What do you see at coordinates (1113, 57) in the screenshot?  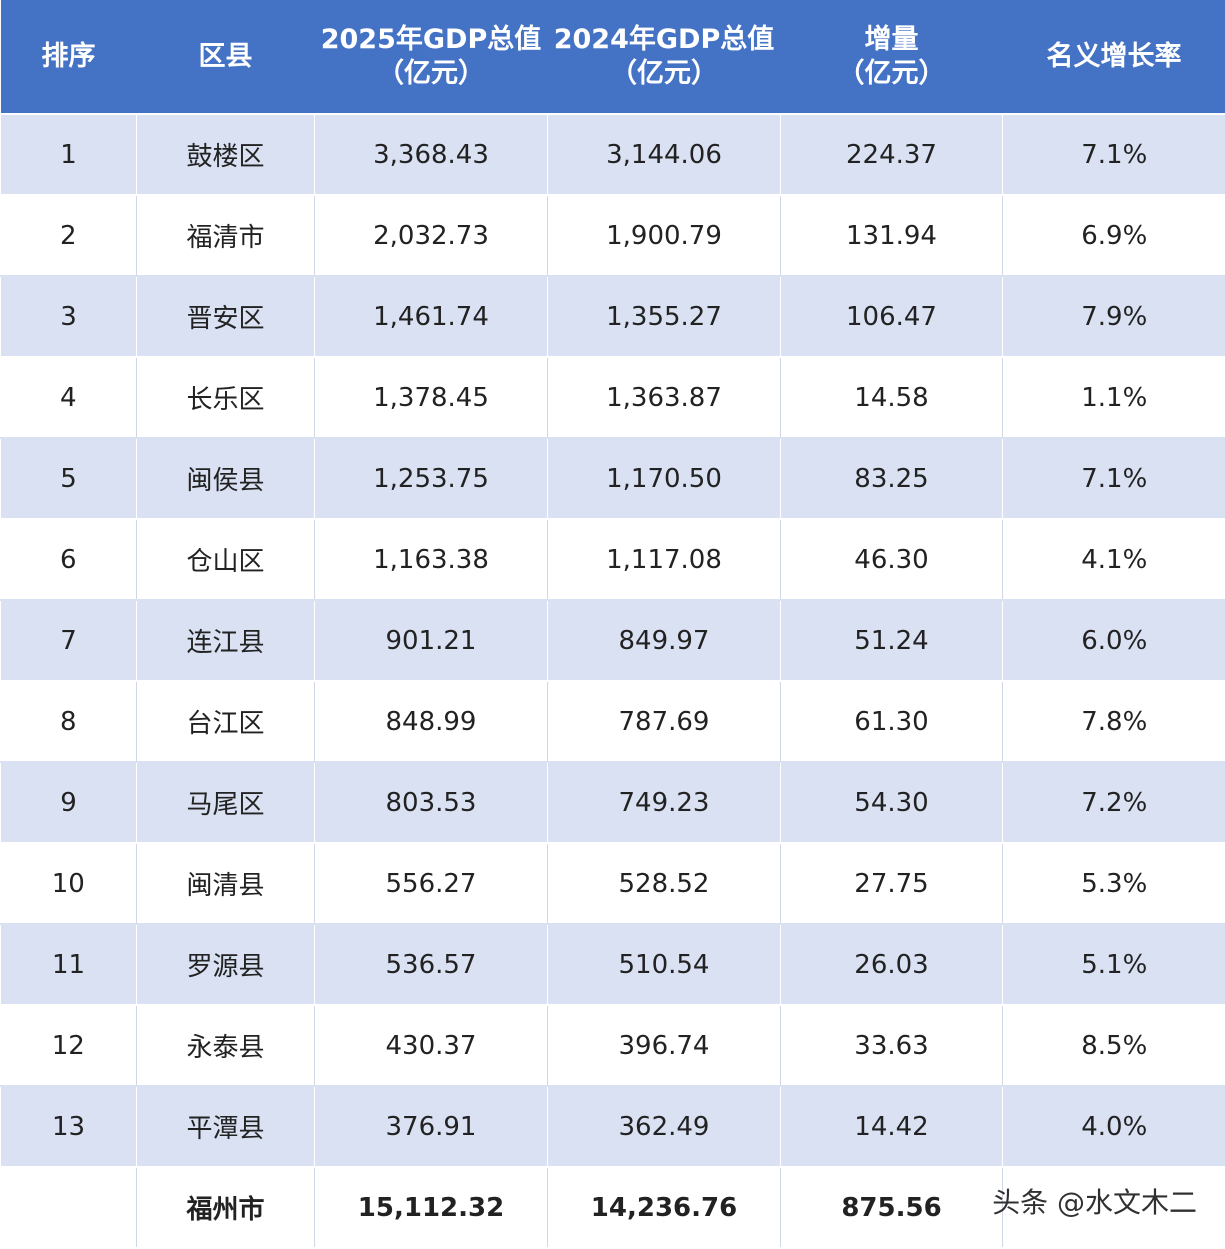 I see `header-growth-rate: 名义增长率` at bounding box center [1113, 57].